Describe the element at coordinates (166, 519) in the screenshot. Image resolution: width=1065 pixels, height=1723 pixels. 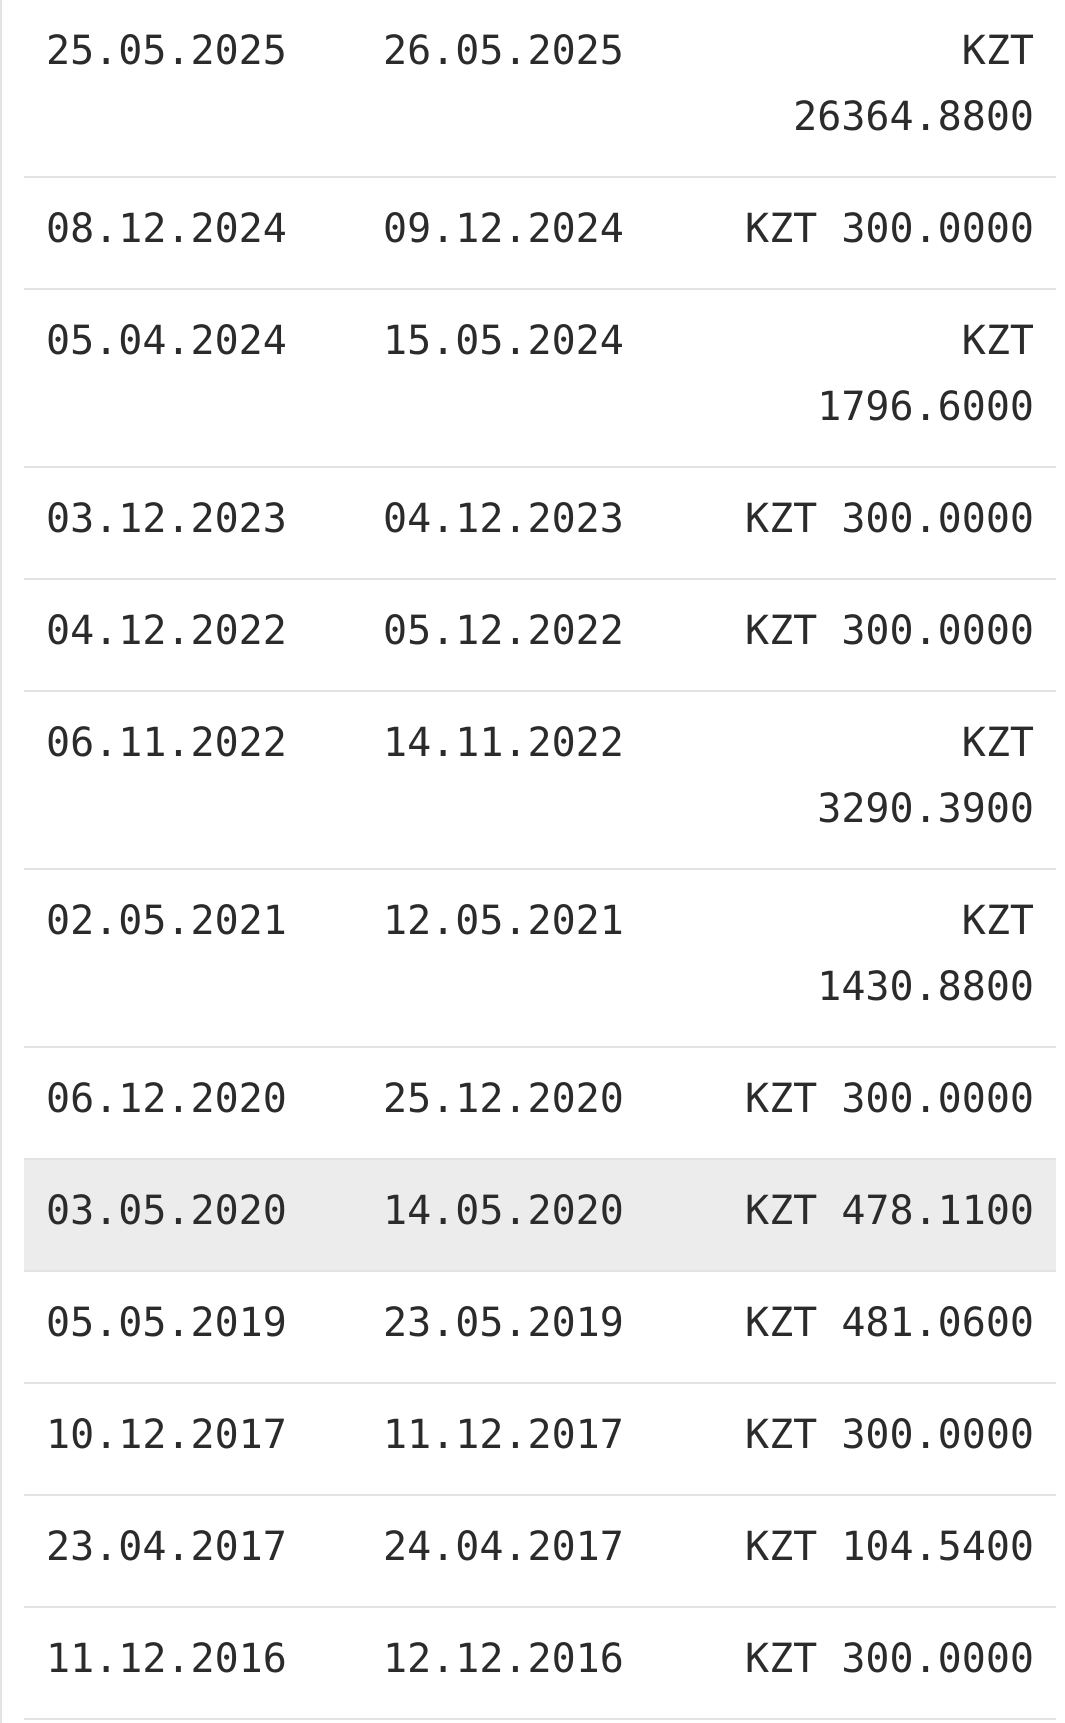
I see `date-from-cell: 03.12.2023` at that location.